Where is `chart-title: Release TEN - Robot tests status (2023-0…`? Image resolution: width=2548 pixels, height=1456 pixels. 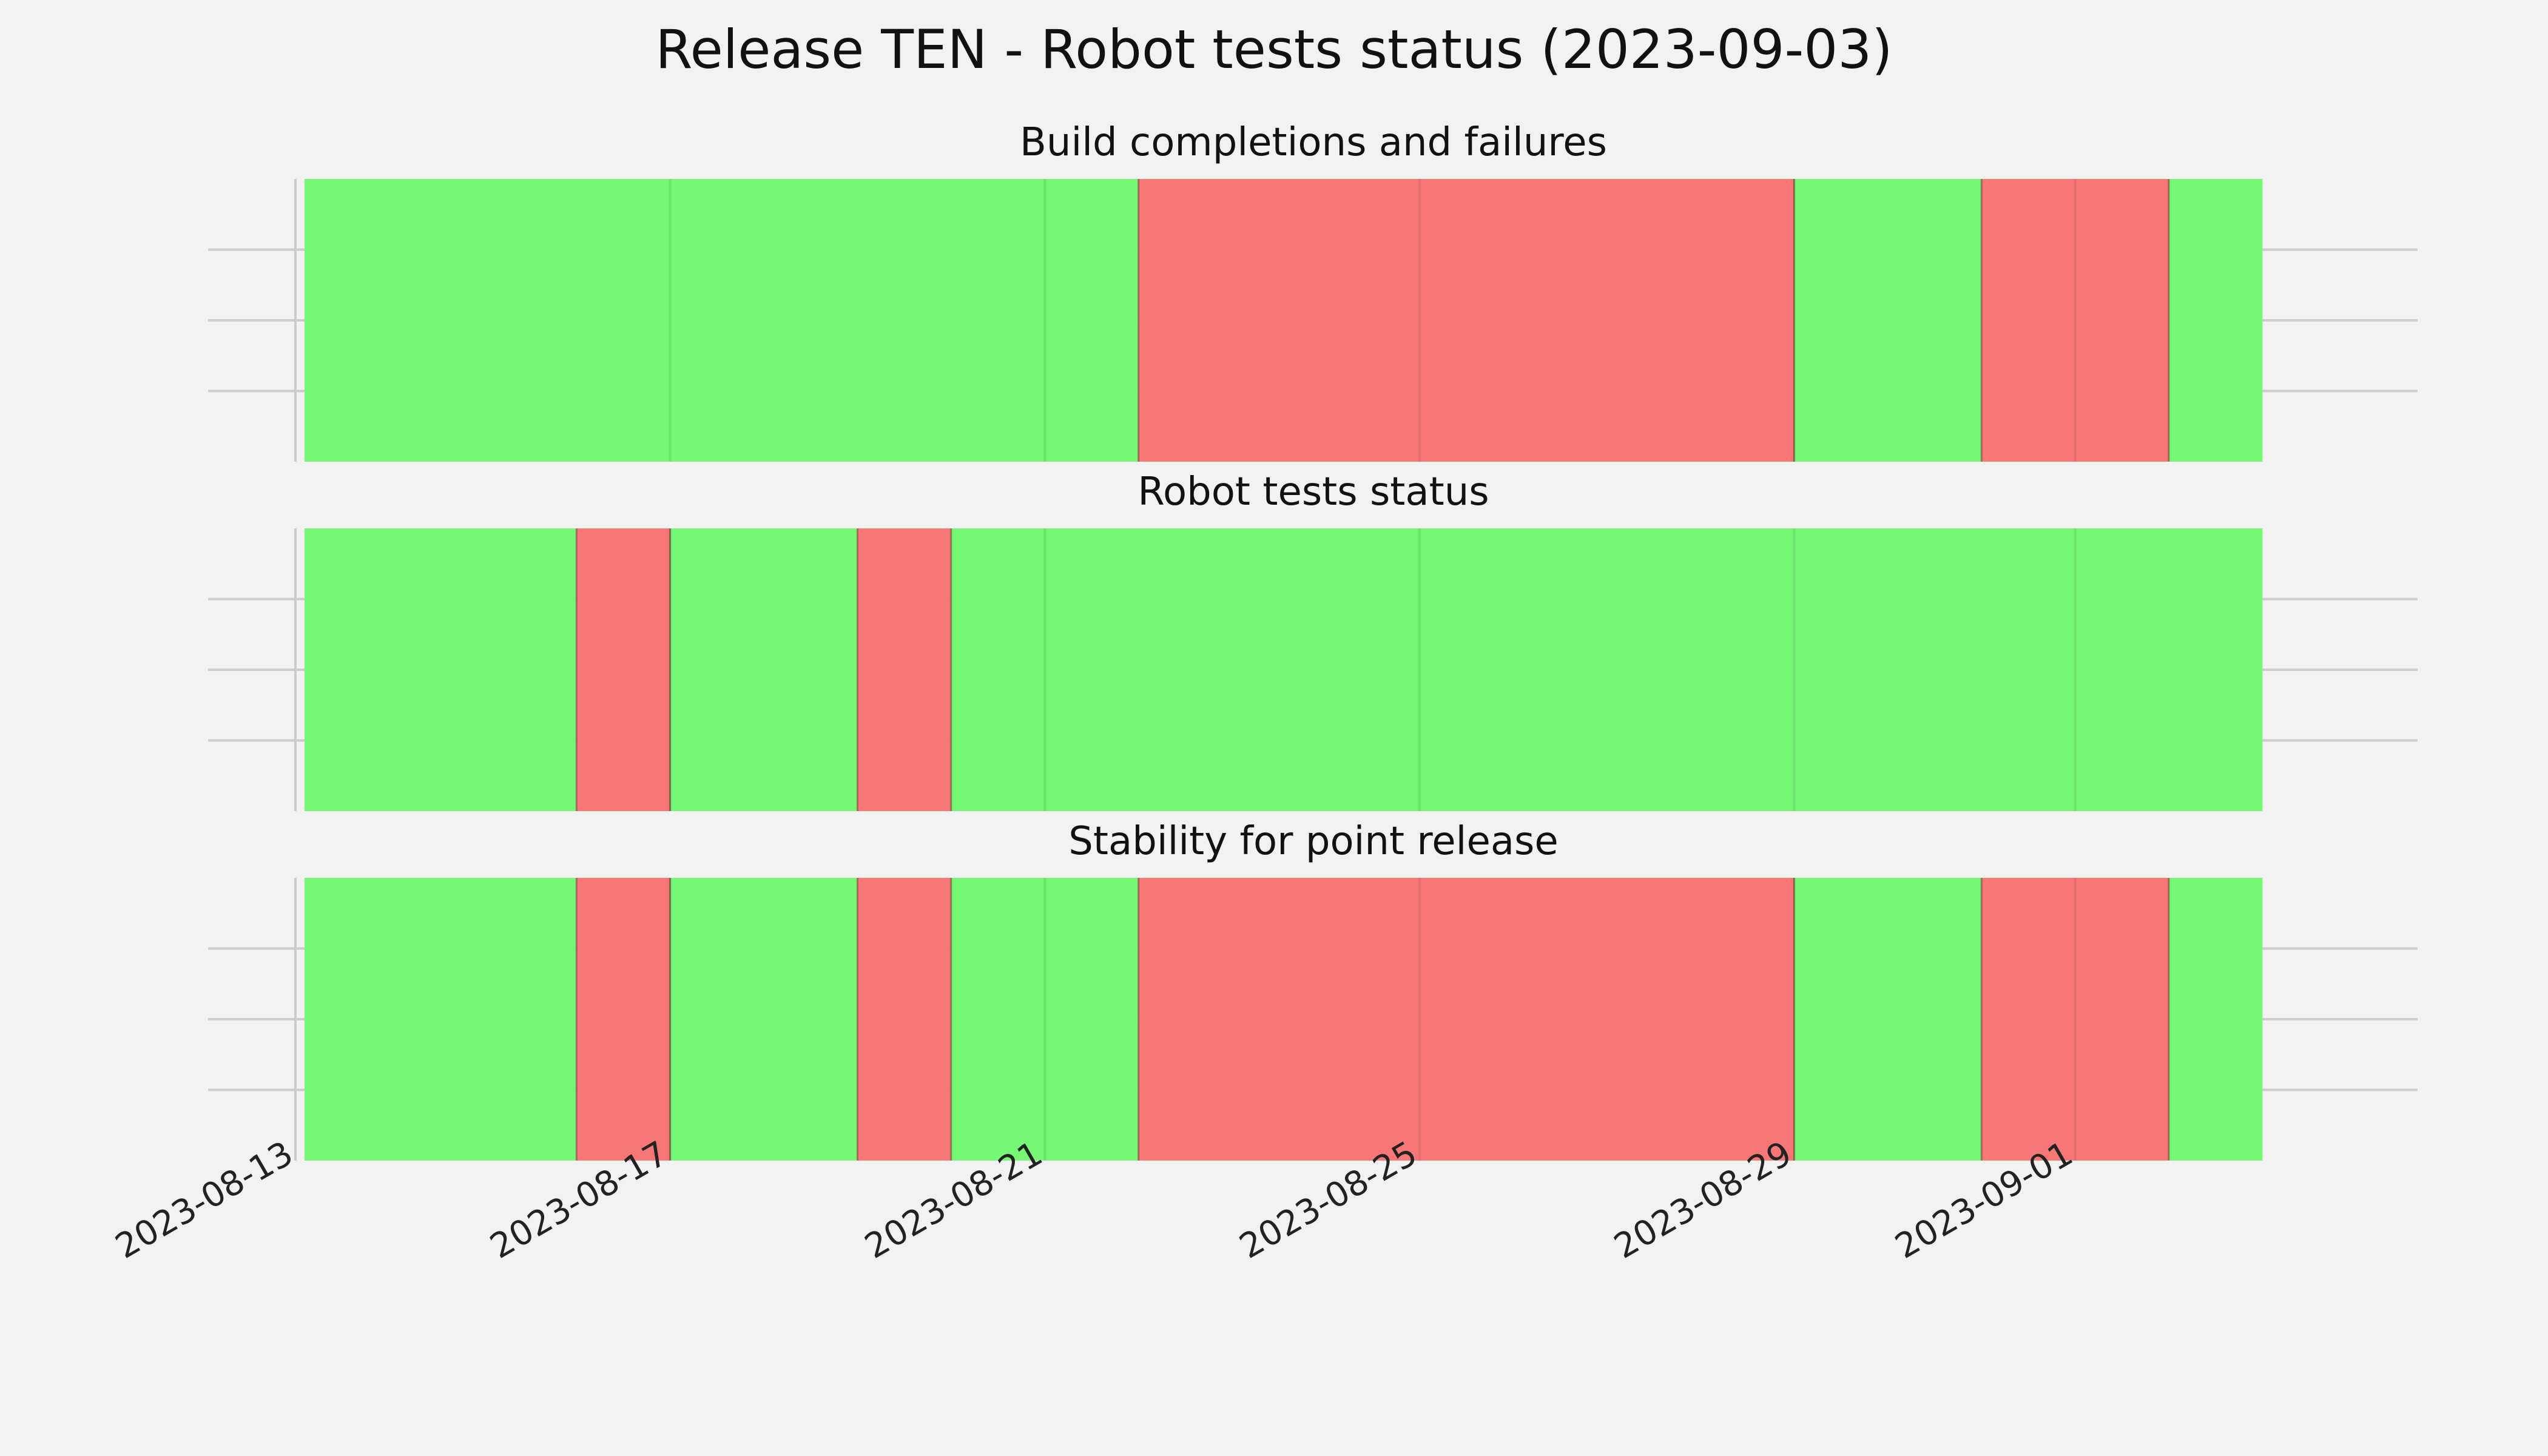 chart-title: Release TEN - Robot tests status (2023-0… is located at coordinates (1273, 49).